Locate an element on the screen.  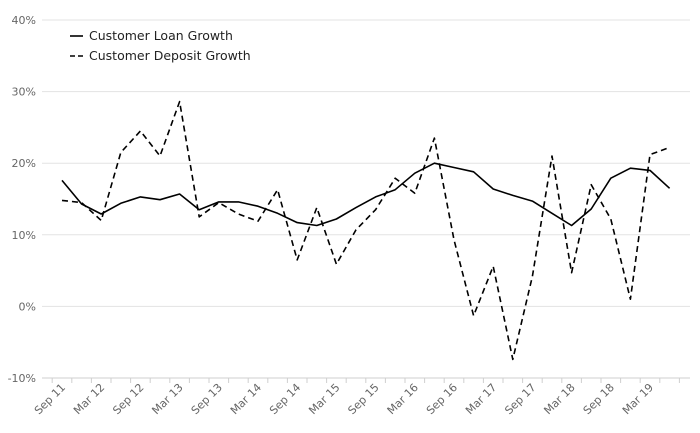
y-tick-label: 10% is located at coordinates (24, 235).